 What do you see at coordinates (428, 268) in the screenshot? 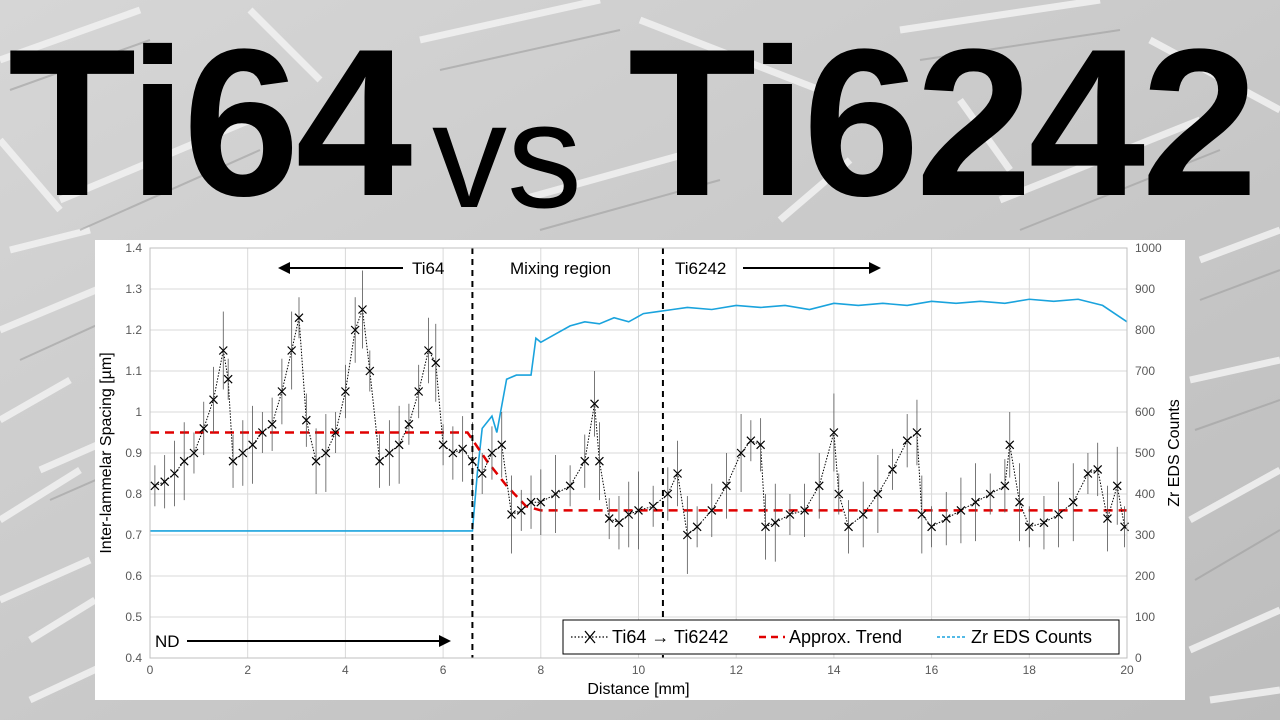
I see `annotation-ti64-label: Ti64` at bounding box center [428, 268].